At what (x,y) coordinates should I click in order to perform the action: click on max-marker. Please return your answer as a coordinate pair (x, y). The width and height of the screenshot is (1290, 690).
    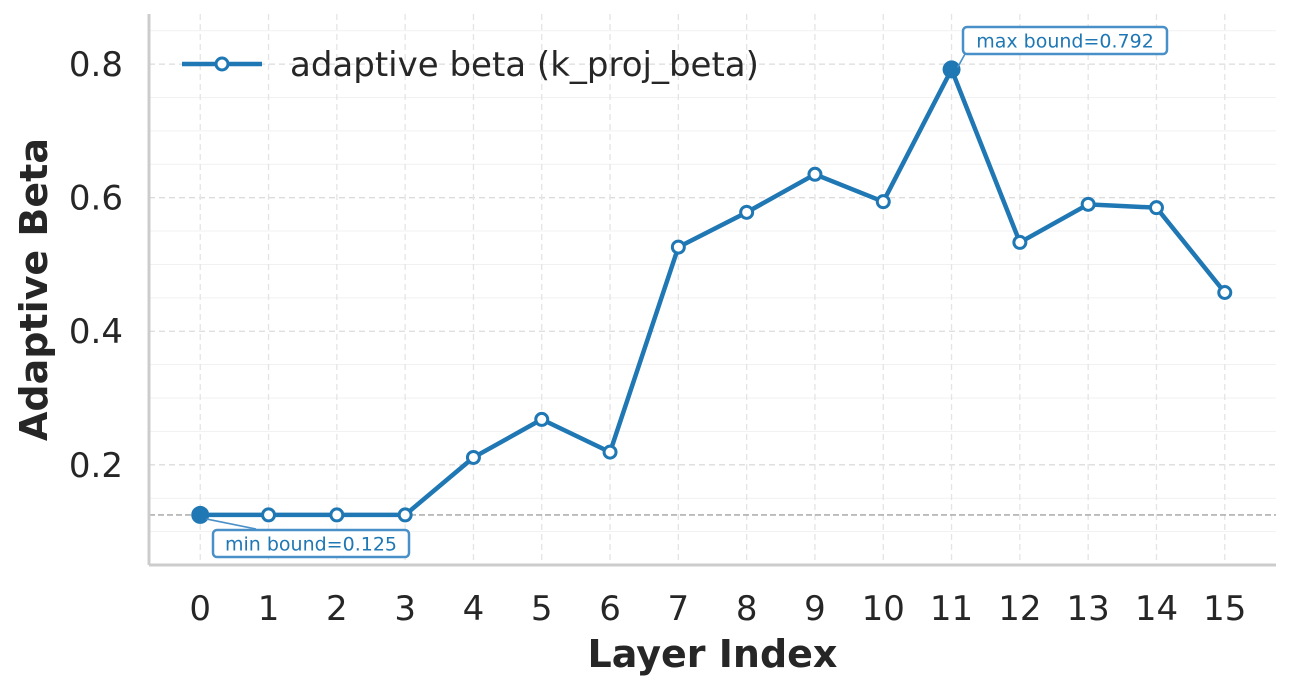
    Looking at the image, I should click on (951, 69).